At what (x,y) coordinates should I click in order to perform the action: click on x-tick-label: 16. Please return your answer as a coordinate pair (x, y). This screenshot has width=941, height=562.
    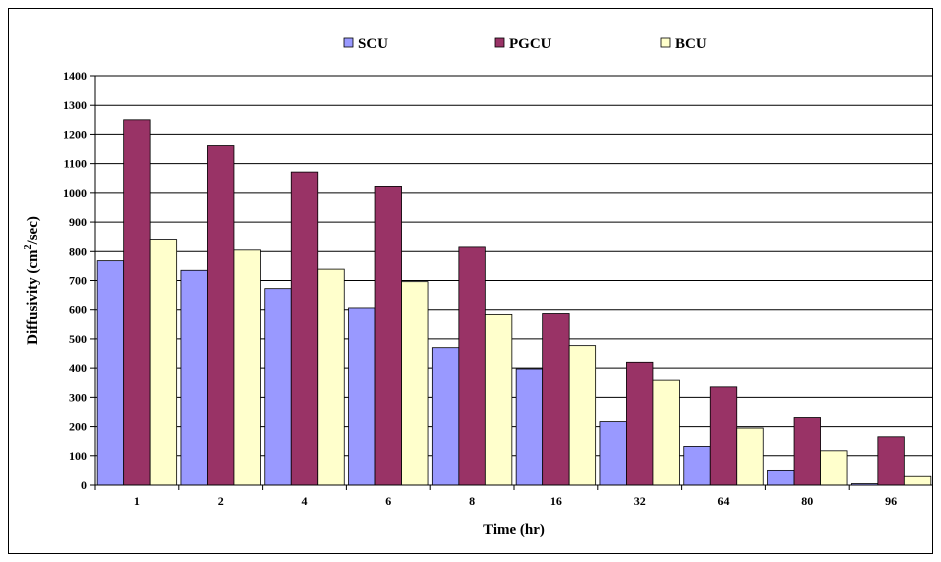
    Looking at the image, I should click on (556, 501).